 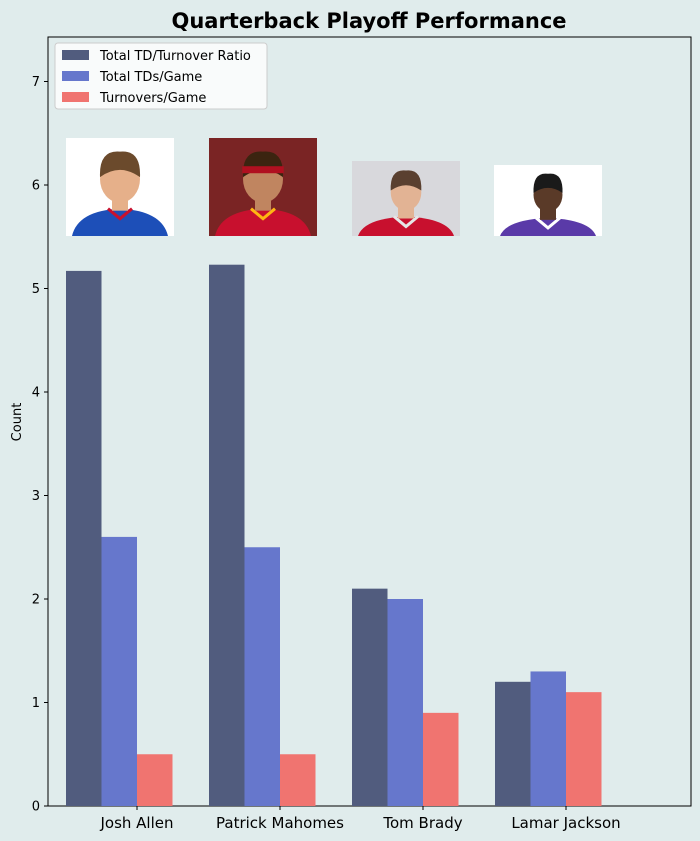 I want to click on y-tick-label: 5, so click(x=36, y=289).